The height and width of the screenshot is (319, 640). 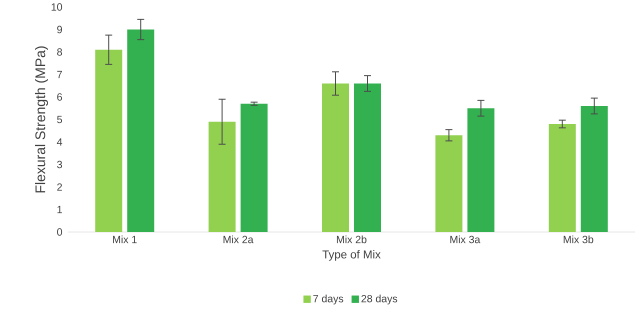 What do you see at coordinates (239, 240) in the screenshot?
I see `x-tick-label: Mix 2a` at bounding box center [239, 240].